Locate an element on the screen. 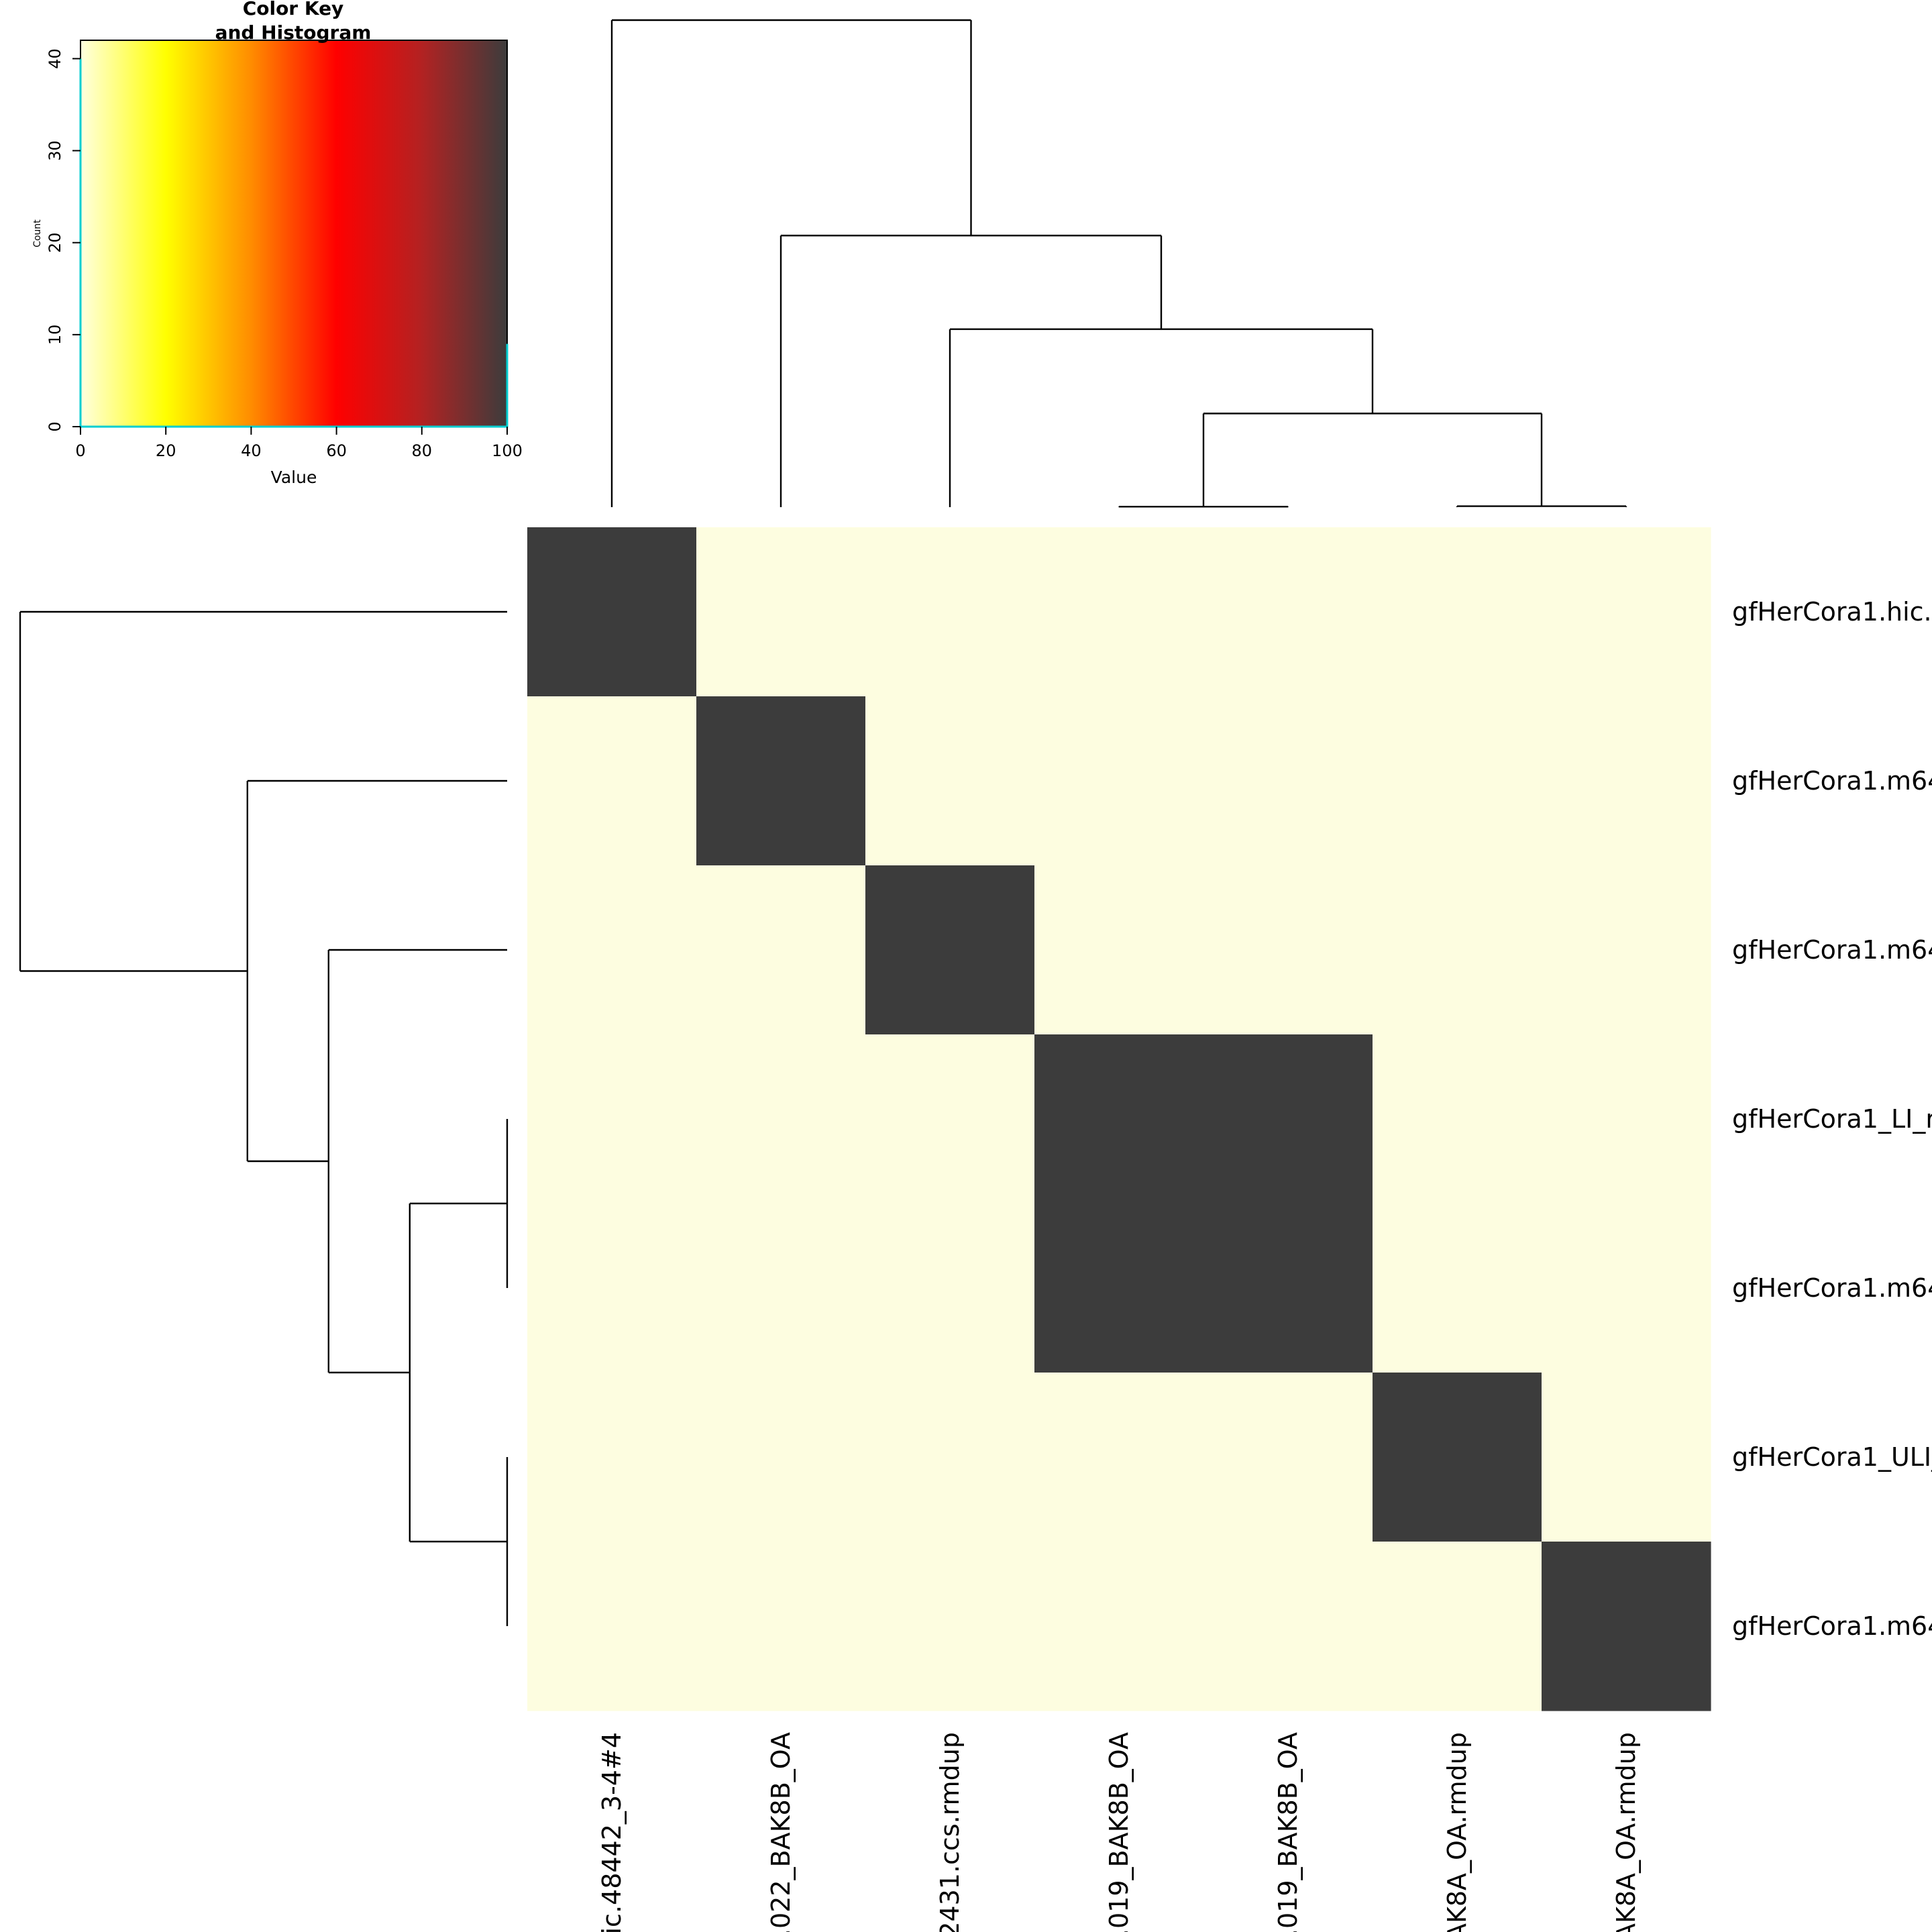  row-label: gfHerCora1.hic. is located at coordinates (1832, 612).